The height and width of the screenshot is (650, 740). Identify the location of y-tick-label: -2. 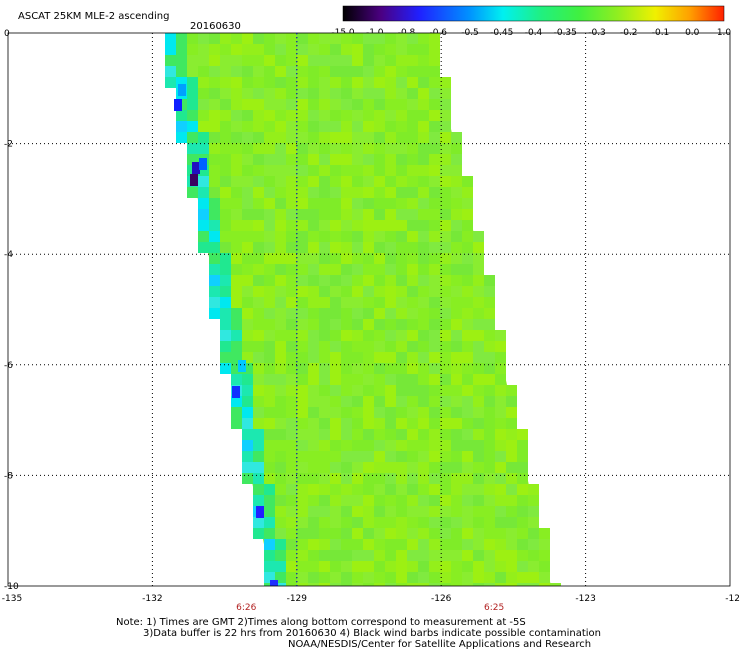
(8, 145).